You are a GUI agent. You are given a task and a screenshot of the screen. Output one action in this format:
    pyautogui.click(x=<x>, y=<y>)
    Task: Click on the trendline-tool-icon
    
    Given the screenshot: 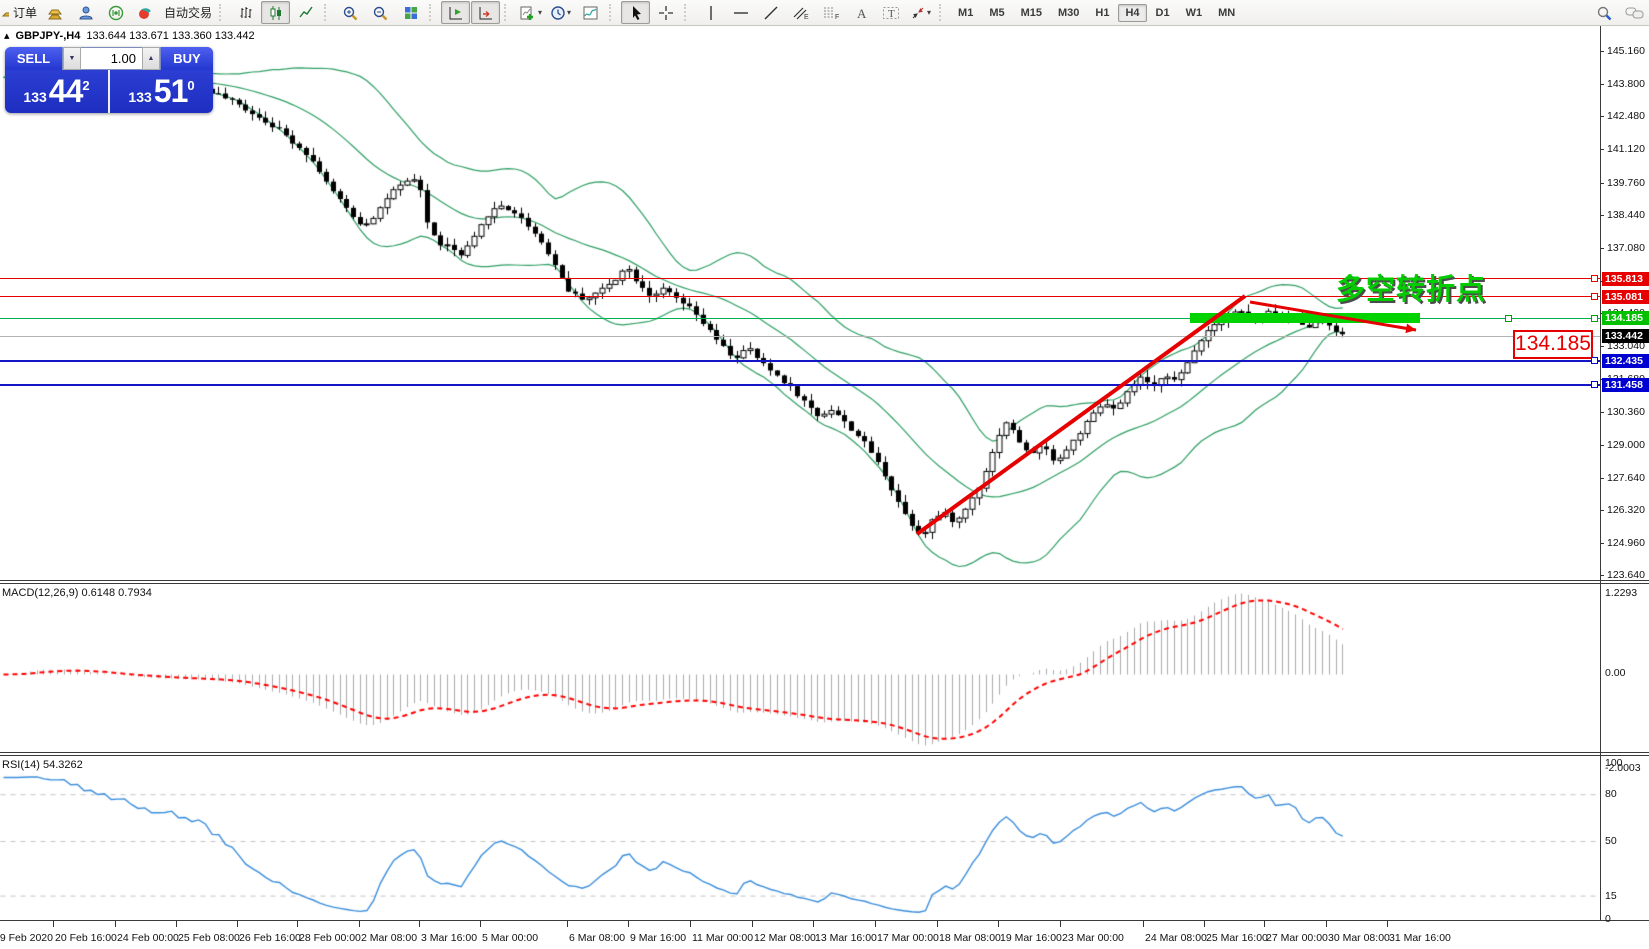 What is the action you would take?
    pyautogui.click(x=770, y=12)
    